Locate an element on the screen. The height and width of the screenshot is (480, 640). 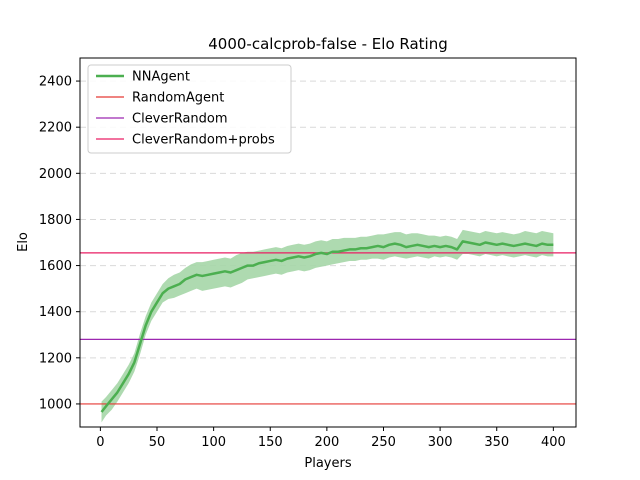
y-axis-label: Elo is located at coordinates (23, 242).